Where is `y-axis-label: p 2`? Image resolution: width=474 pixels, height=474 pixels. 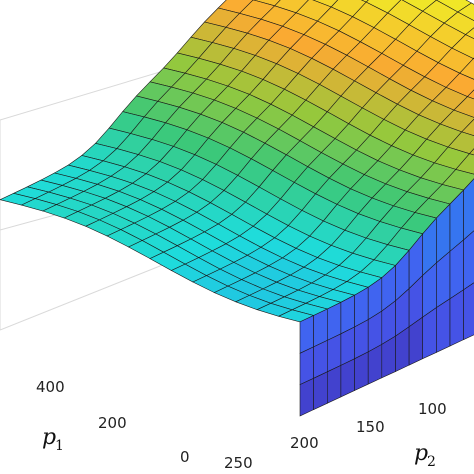 y-axis-label: p 2 is located at coordinates (425, 455).